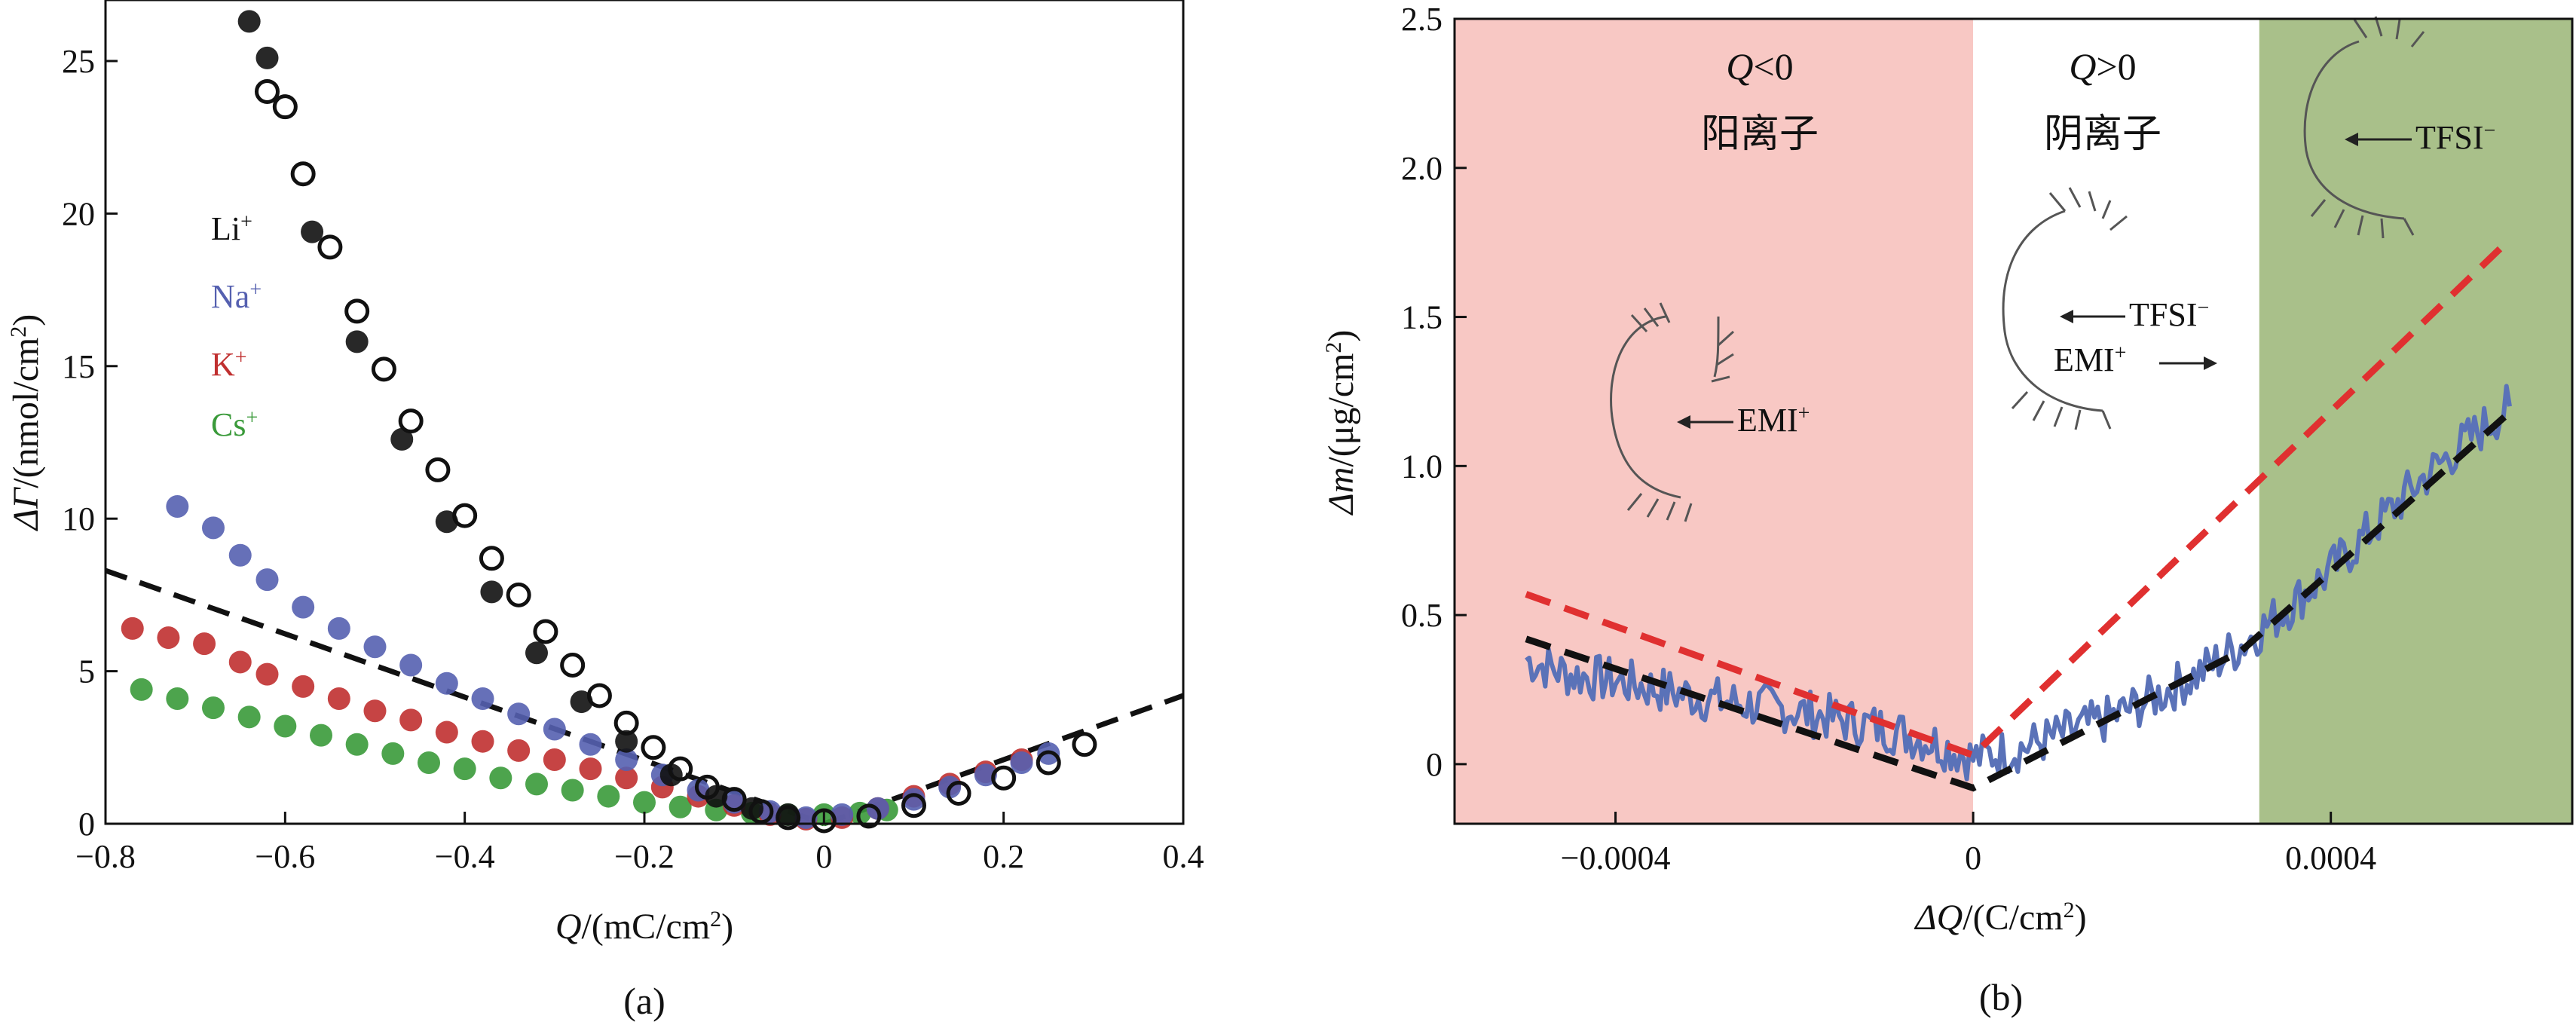 This screenshot has width=2576, height=1028. Describe the element at coordinates (1421, 466) in the screenshot. I see `b-y-tick-label: 1.0` at that location.